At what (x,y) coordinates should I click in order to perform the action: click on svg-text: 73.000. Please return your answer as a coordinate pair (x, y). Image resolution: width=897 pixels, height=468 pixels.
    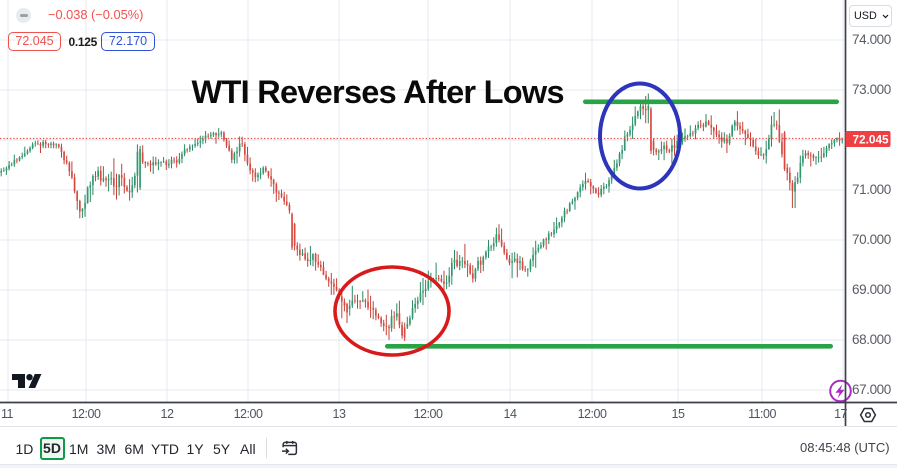
    Looking at the image, I should click on (871, 89).